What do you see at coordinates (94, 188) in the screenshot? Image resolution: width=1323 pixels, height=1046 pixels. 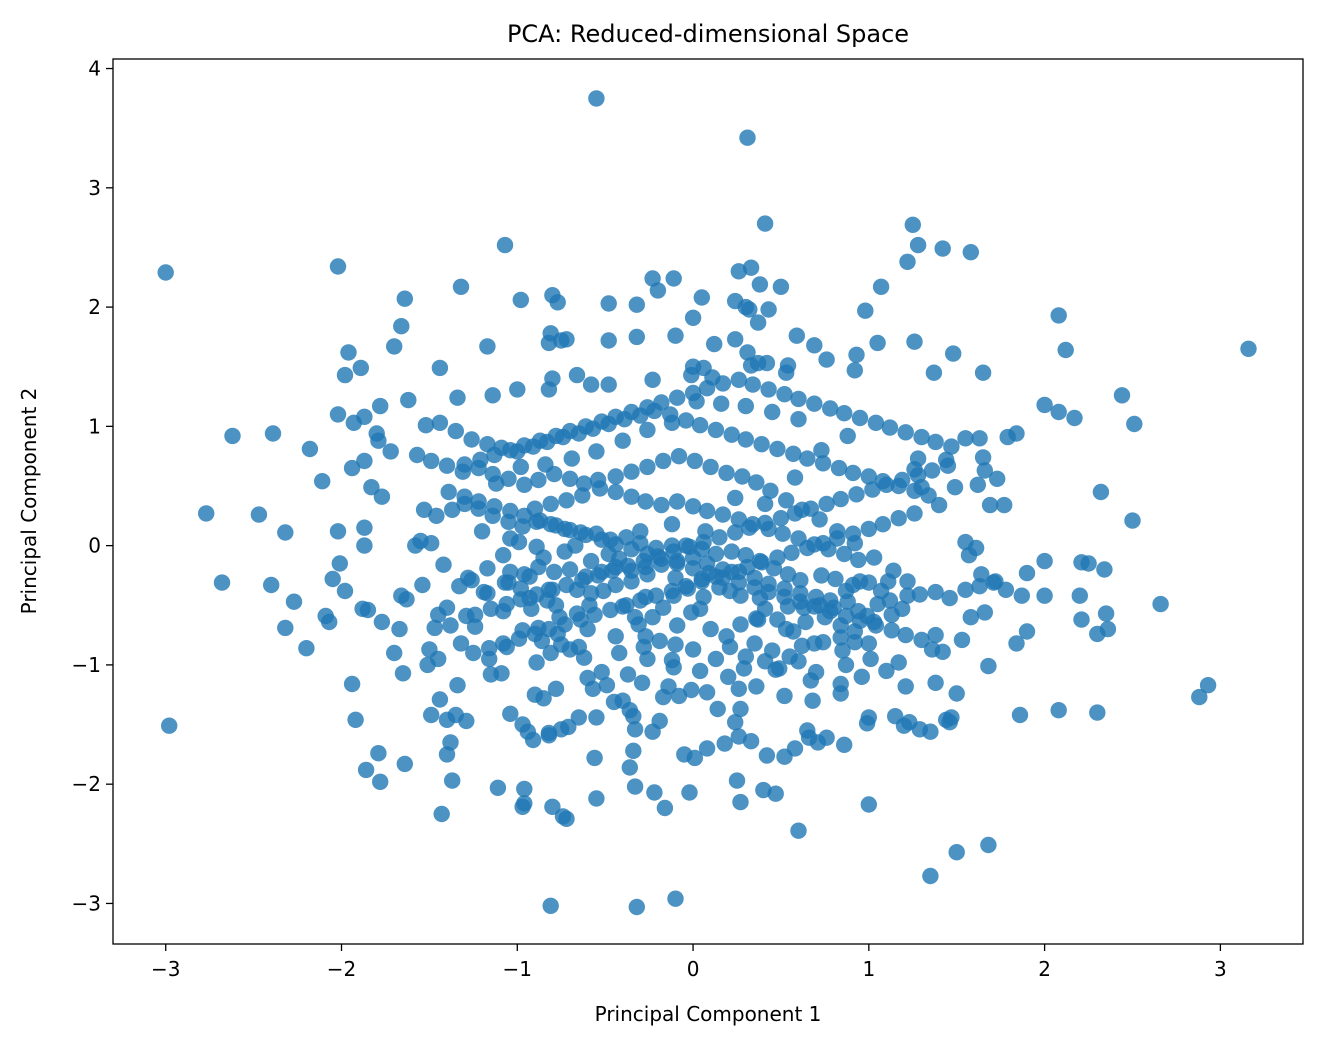 I see `y-tick-label: 3` at bounding box center [94, 188].